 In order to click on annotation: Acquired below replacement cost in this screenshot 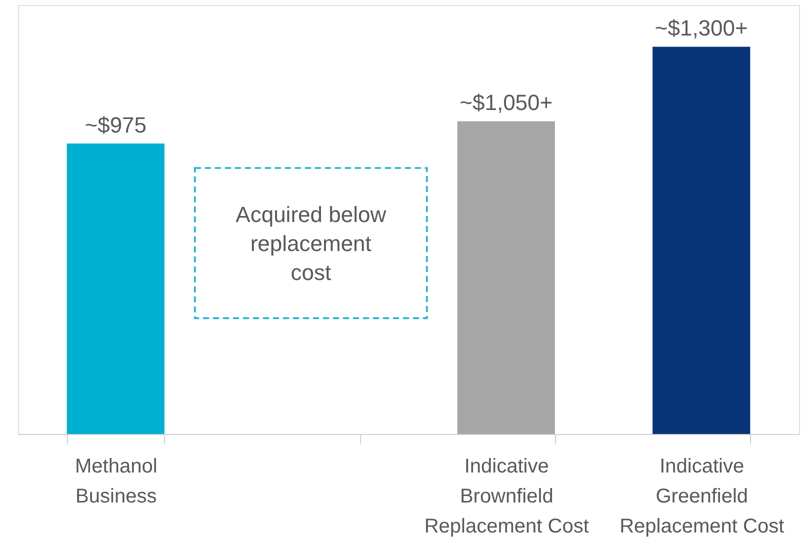, I will do `click(311, 244)`.